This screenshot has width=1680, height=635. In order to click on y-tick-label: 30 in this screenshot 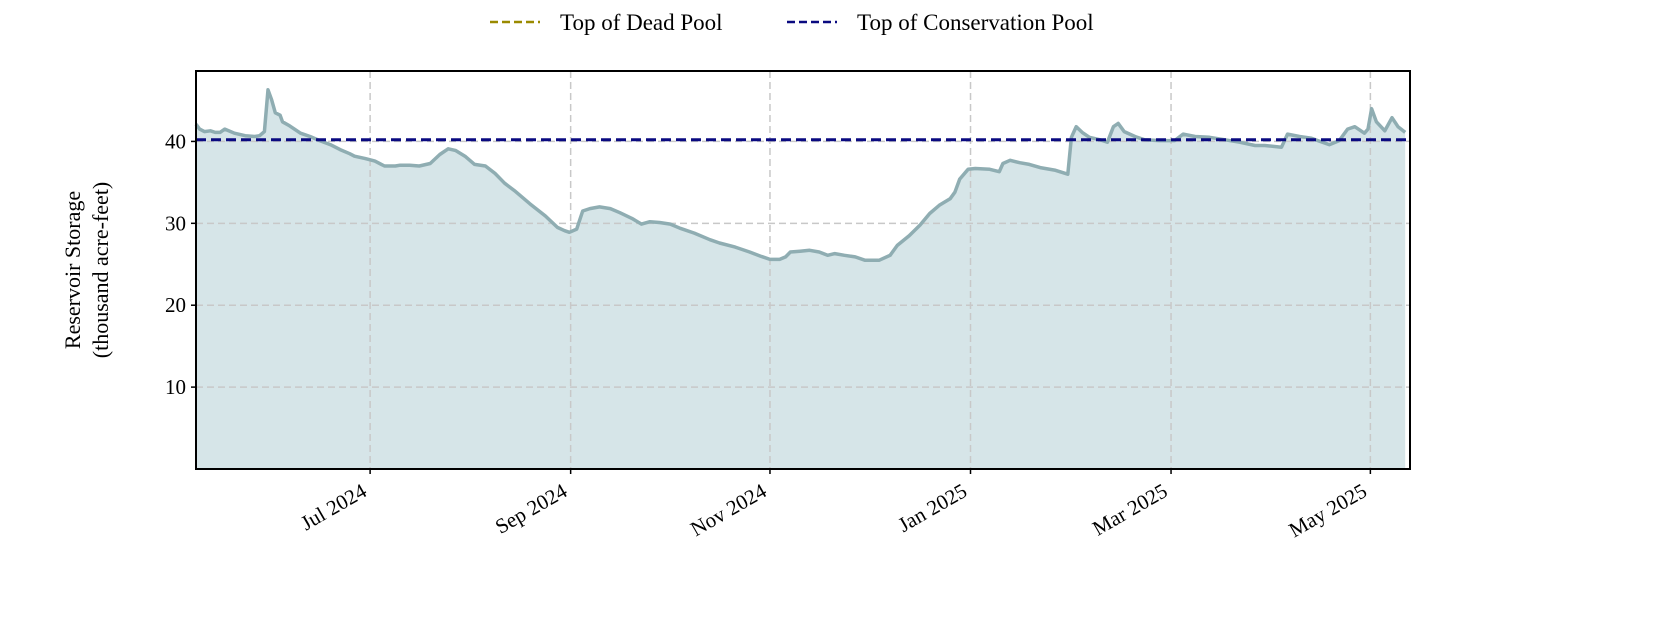, I will do `click(175, 223)`.